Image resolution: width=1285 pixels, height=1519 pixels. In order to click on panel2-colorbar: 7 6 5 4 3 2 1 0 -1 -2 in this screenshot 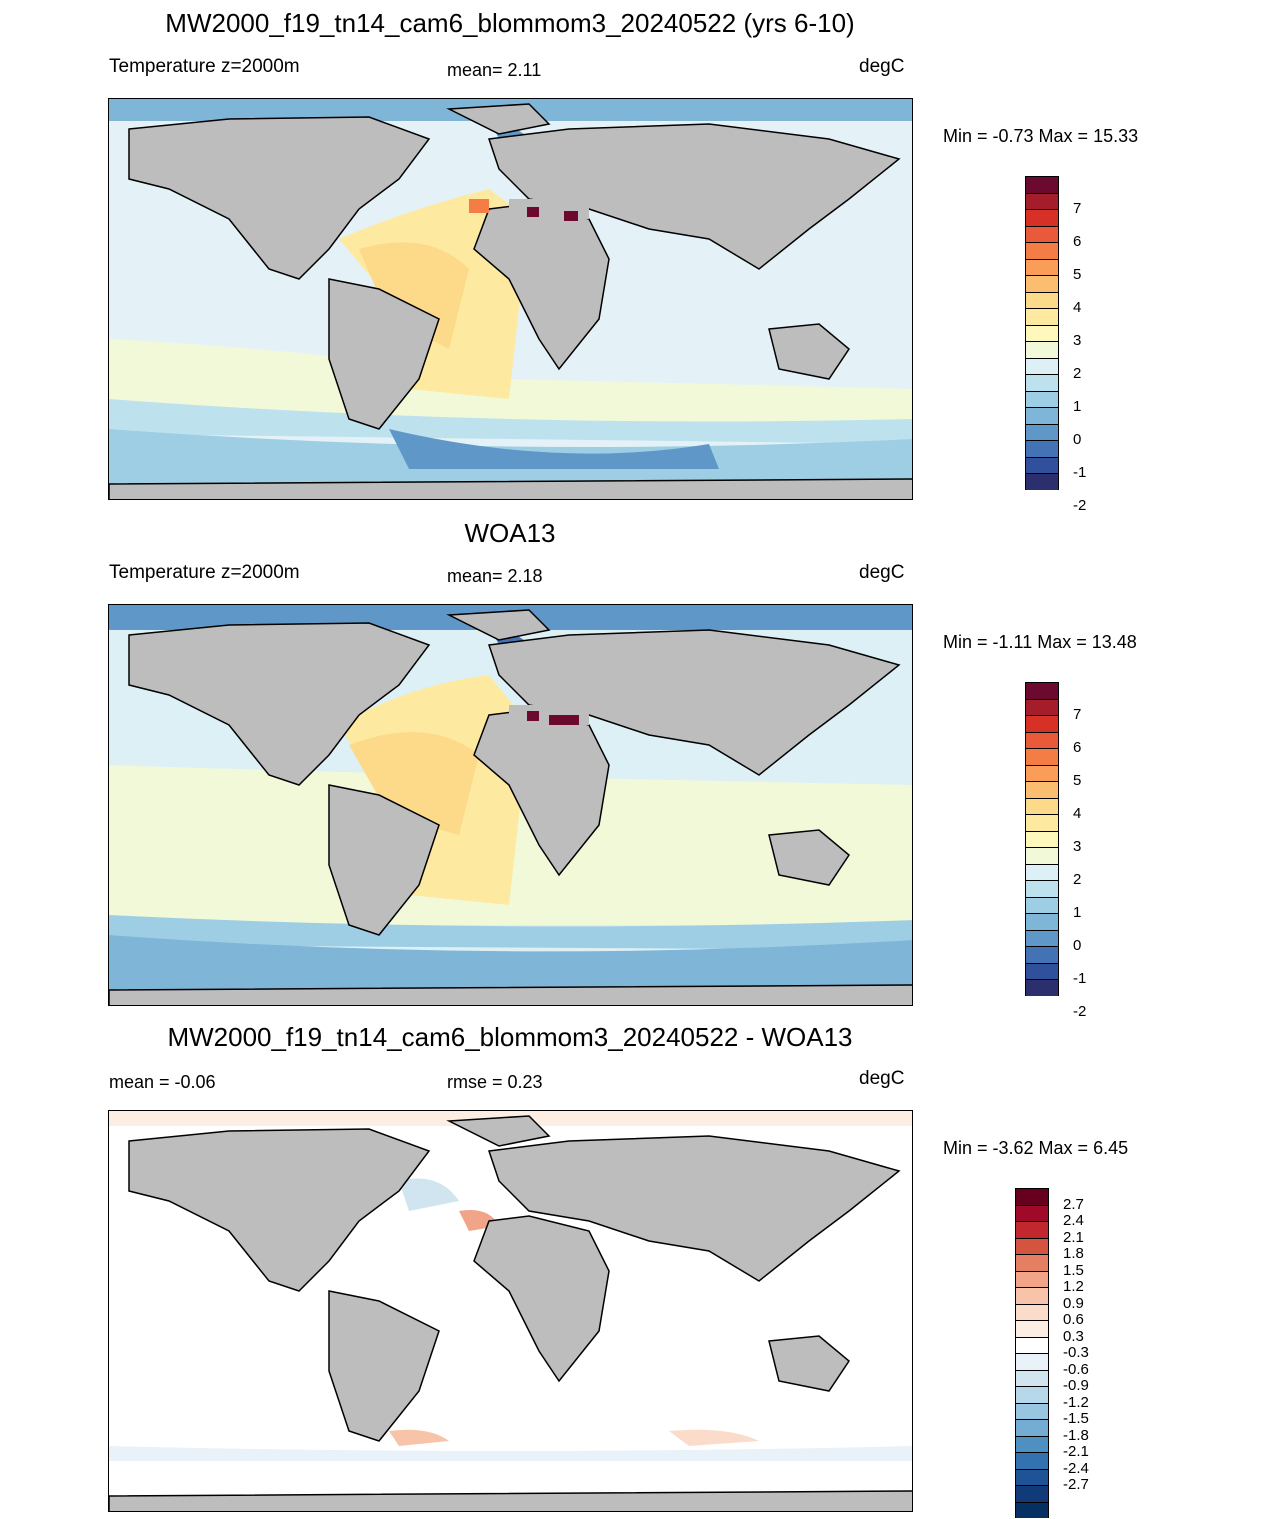, I will do `click(1055, 851)`.